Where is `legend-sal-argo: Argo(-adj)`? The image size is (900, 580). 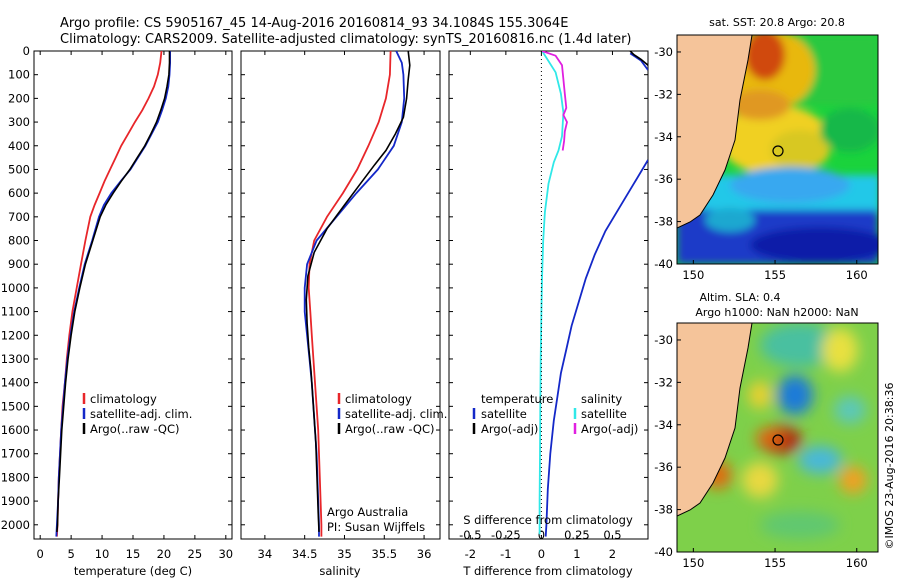
legend-sal-argo: Argo(-adj) is located at coordinates (609, 429).